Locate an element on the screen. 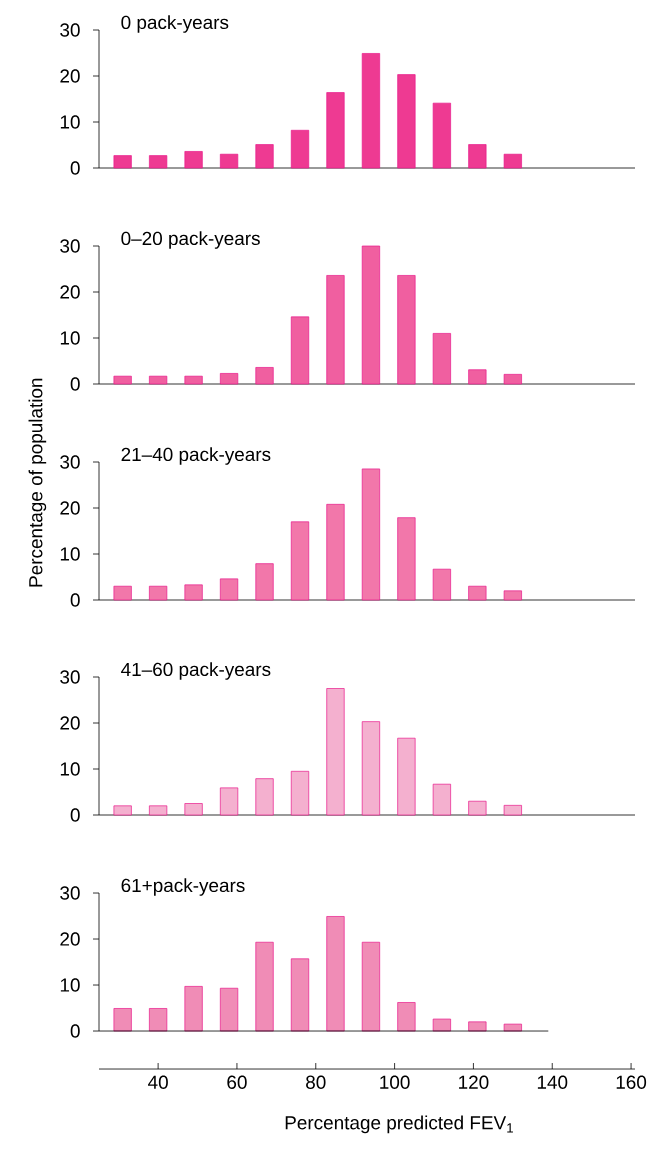 The width and height of the screenshot is (655, 1150). chart-title: 61+pack-years is located at coordinates (183, 887).